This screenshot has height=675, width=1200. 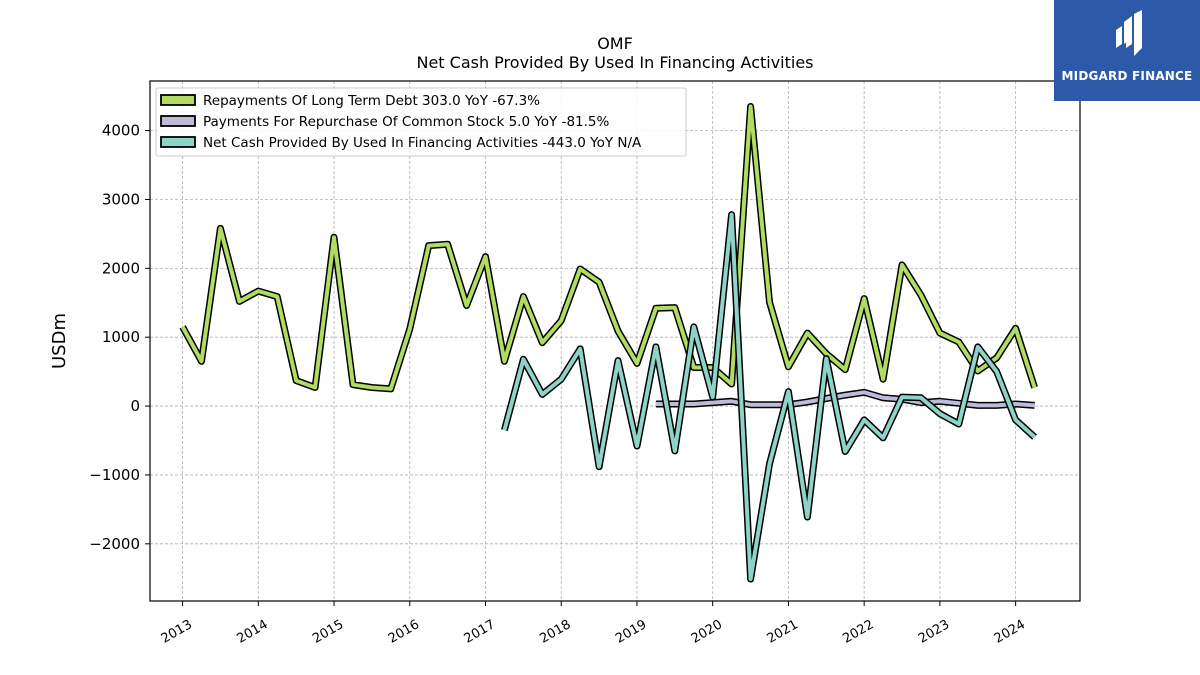 What do you see at coordinates (121, 337) in the screenshot?
I see `y-tick-label: 1000` at bounding box center [121, 337].